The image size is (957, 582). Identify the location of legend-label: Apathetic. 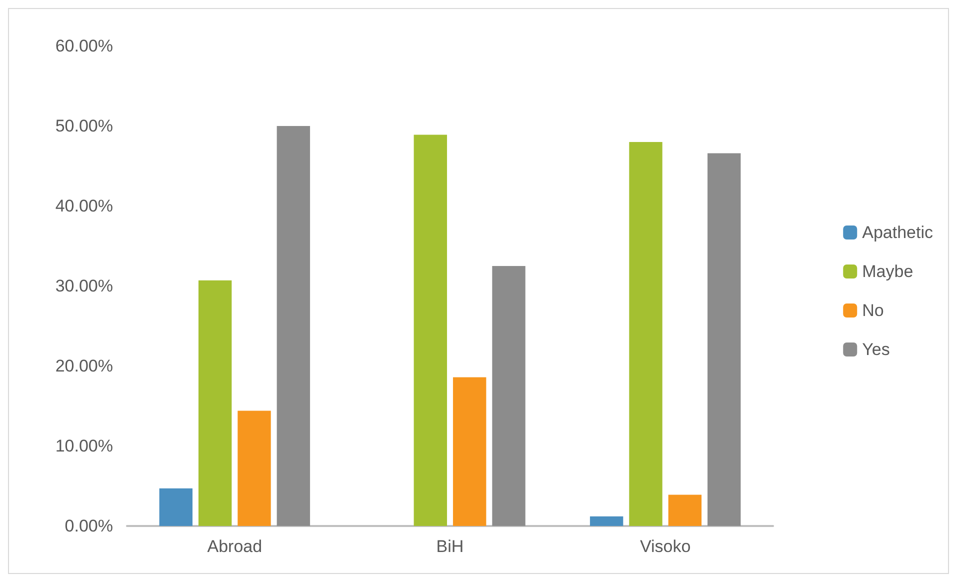
(898, 232).